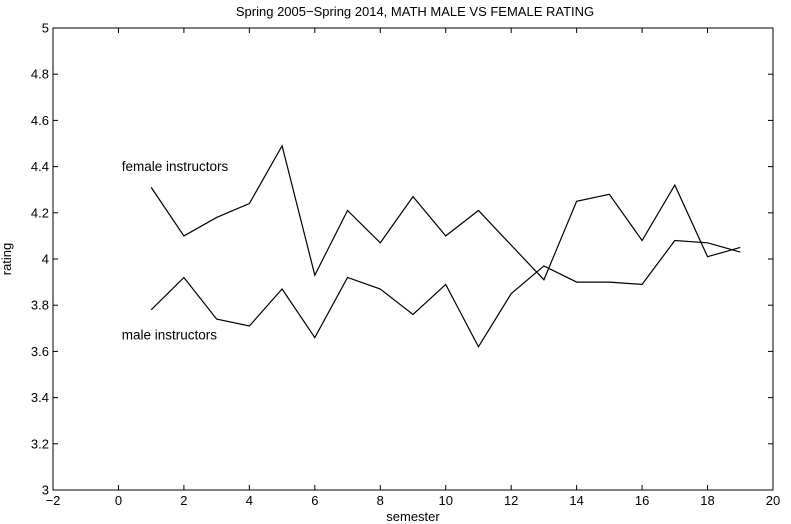 The width and height of the screenshot is (791, 524). What do you see at coordinates (118, 500) in the screenshot?
I see `x-tick-label: 0` at bounding box center [118, 500].